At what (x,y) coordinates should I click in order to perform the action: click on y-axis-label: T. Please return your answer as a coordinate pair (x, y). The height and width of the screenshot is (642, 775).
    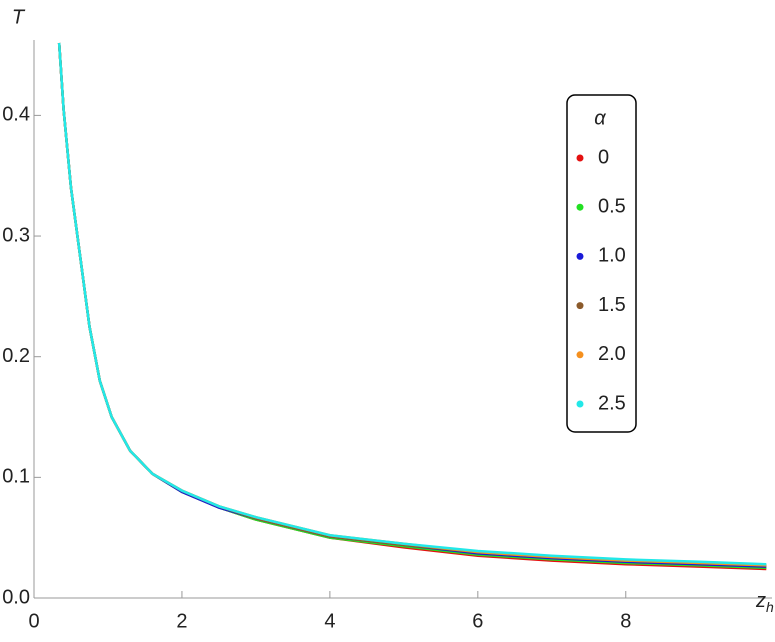
    Looking at the image, I should click on (19, 17).